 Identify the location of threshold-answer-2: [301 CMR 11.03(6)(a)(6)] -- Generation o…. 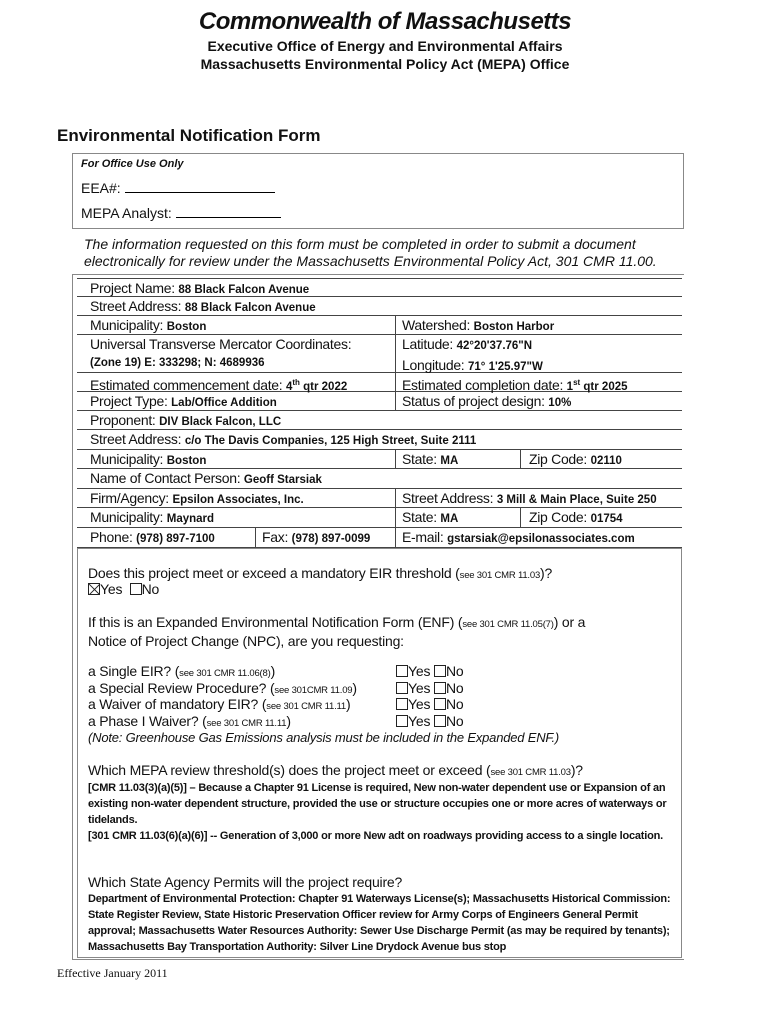
(376, 836).